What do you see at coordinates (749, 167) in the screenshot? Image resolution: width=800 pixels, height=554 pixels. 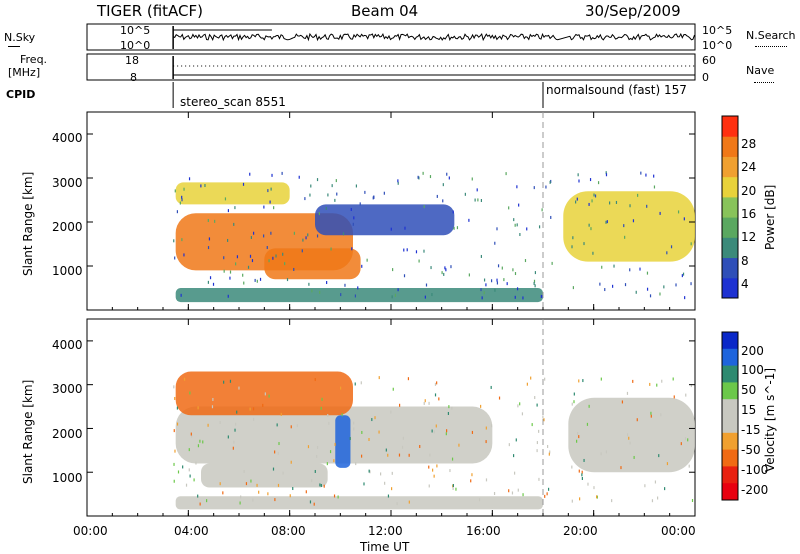 I see `power-cbar-tick-24: 24` at bounding box center [749, 167].